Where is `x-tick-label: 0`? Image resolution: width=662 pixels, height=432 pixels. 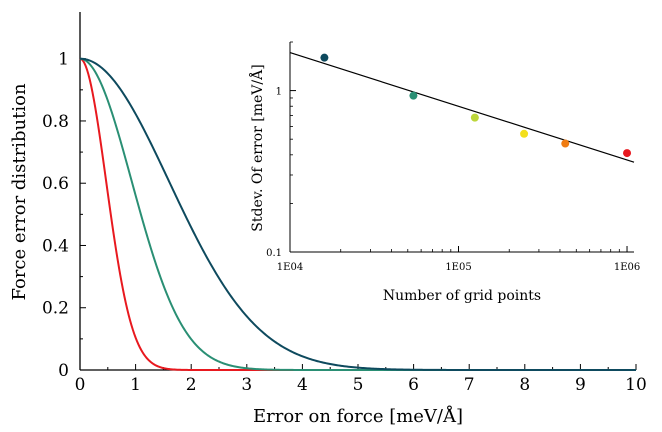 x-tick-label: 0 is located at coordinates (80, 385).